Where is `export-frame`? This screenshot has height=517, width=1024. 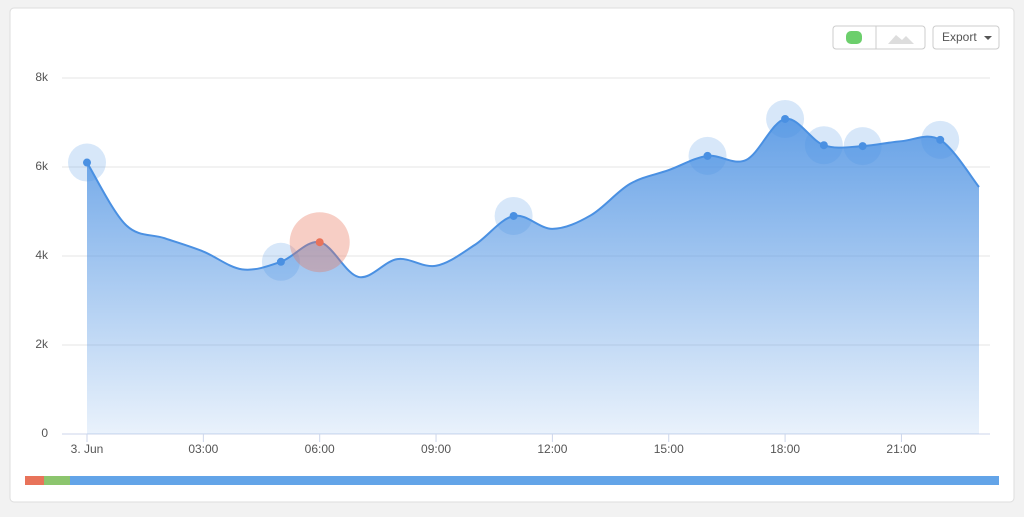 export-frame is located at coordinates (966, 37).